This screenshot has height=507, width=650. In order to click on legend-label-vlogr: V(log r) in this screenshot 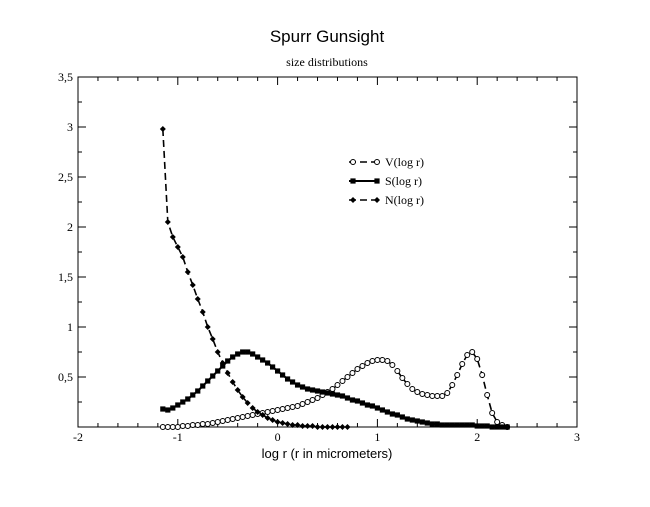, I will do `click(404, 162)`.